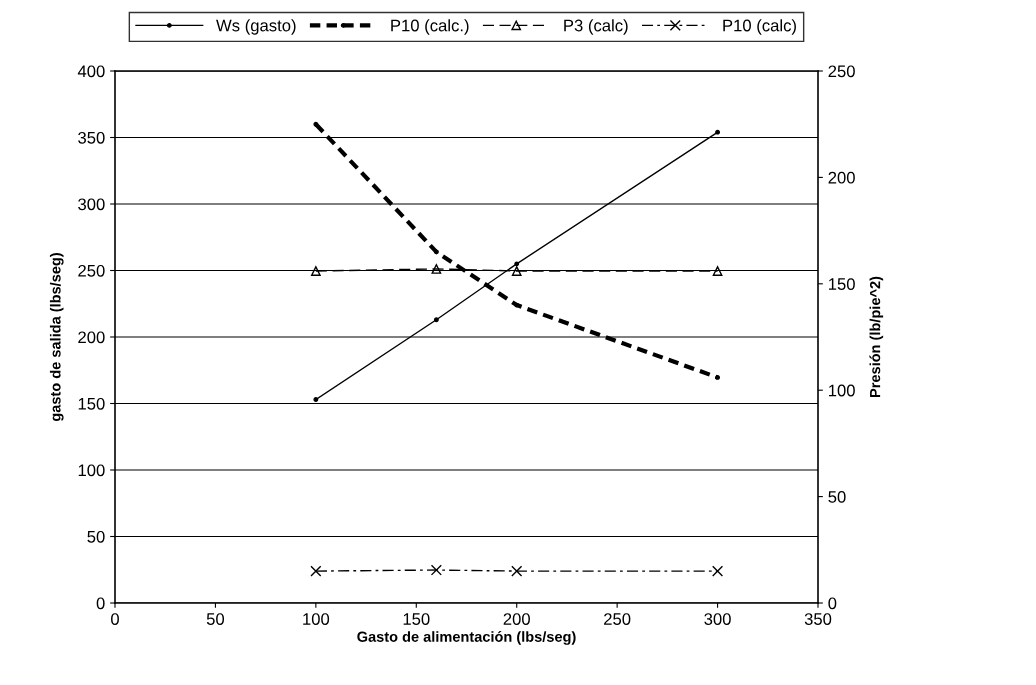  What do you see at coordinates (91, 470) in the screenshot?
I see `y-tick-label: 100` at bounding box center [91, 470].